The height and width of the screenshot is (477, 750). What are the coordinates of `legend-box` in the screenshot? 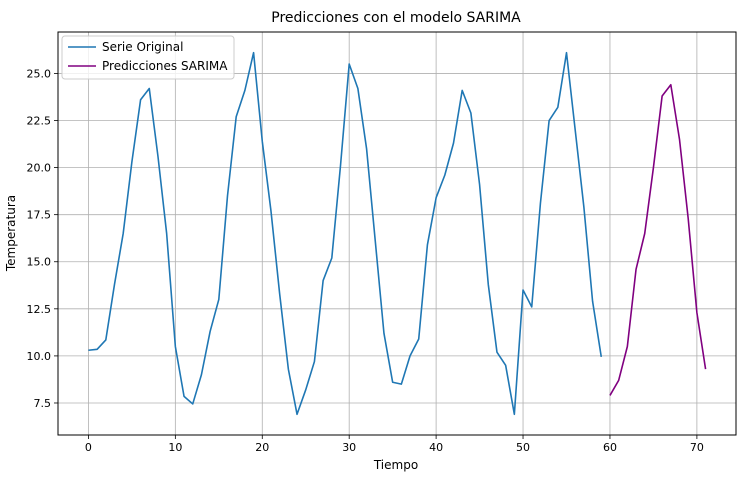 It's located at (148, 57).